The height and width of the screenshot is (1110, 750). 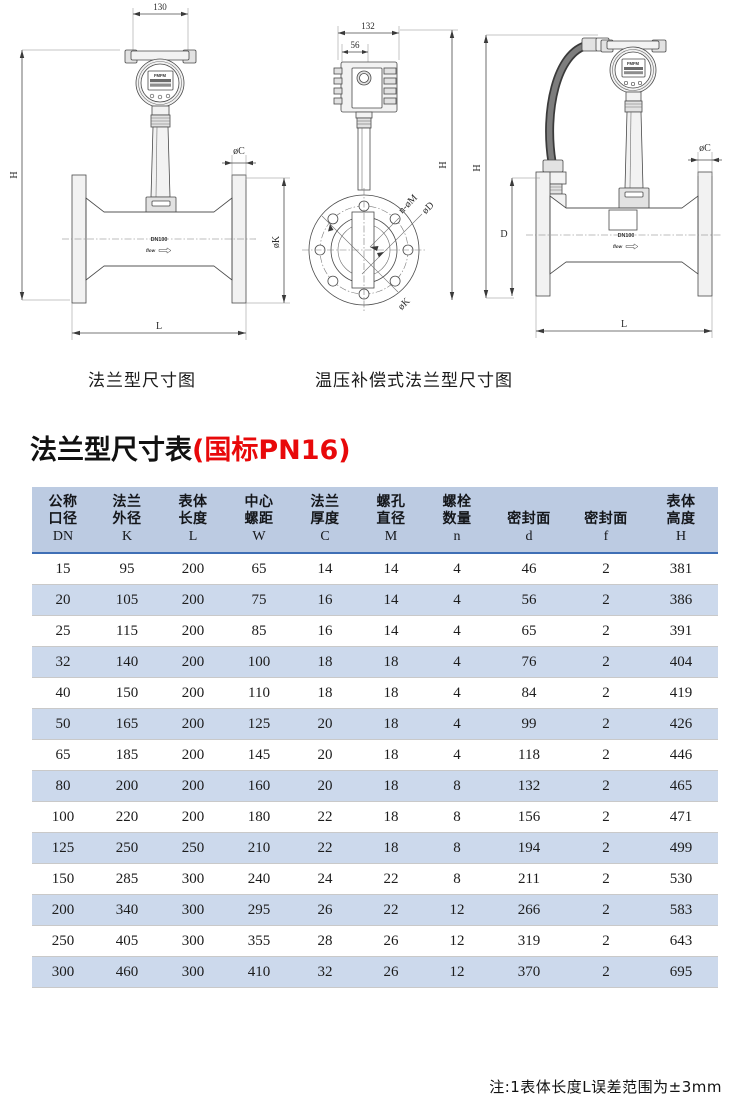 What do you see at coordinates (529, 786) in the screenshot?
I see `cell-d: 132` at bounding box center [529, 786].